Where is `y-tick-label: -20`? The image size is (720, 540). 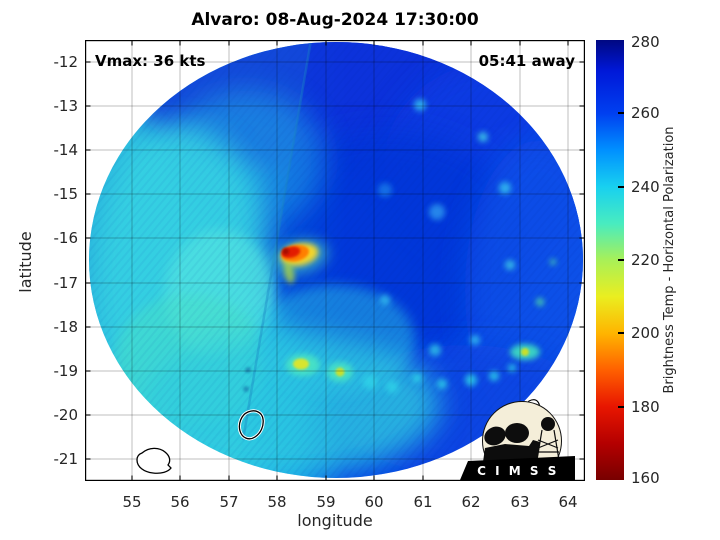 y-tick-label: -20 is located at coordinates (66, 415).